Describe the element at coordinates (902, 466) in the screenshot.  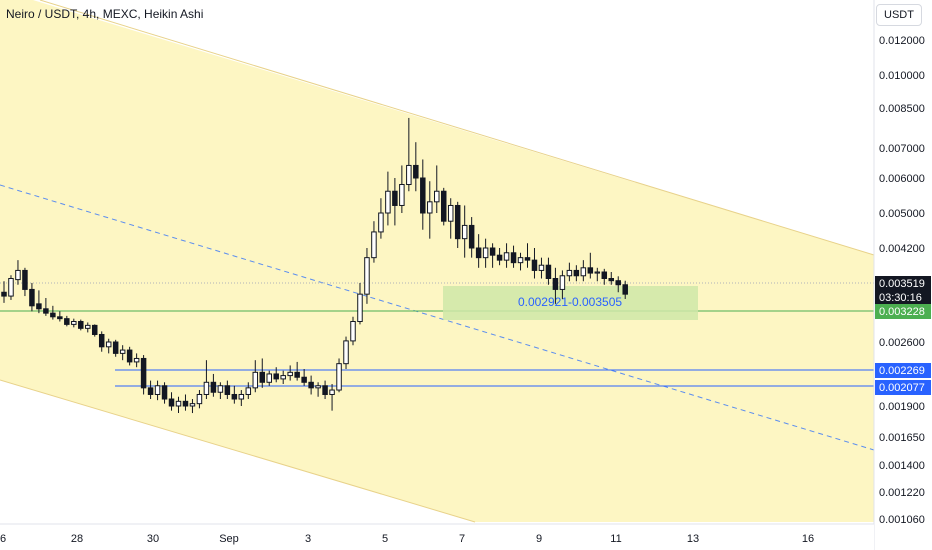
I see `price-tick-label: 0.001400` at that location.